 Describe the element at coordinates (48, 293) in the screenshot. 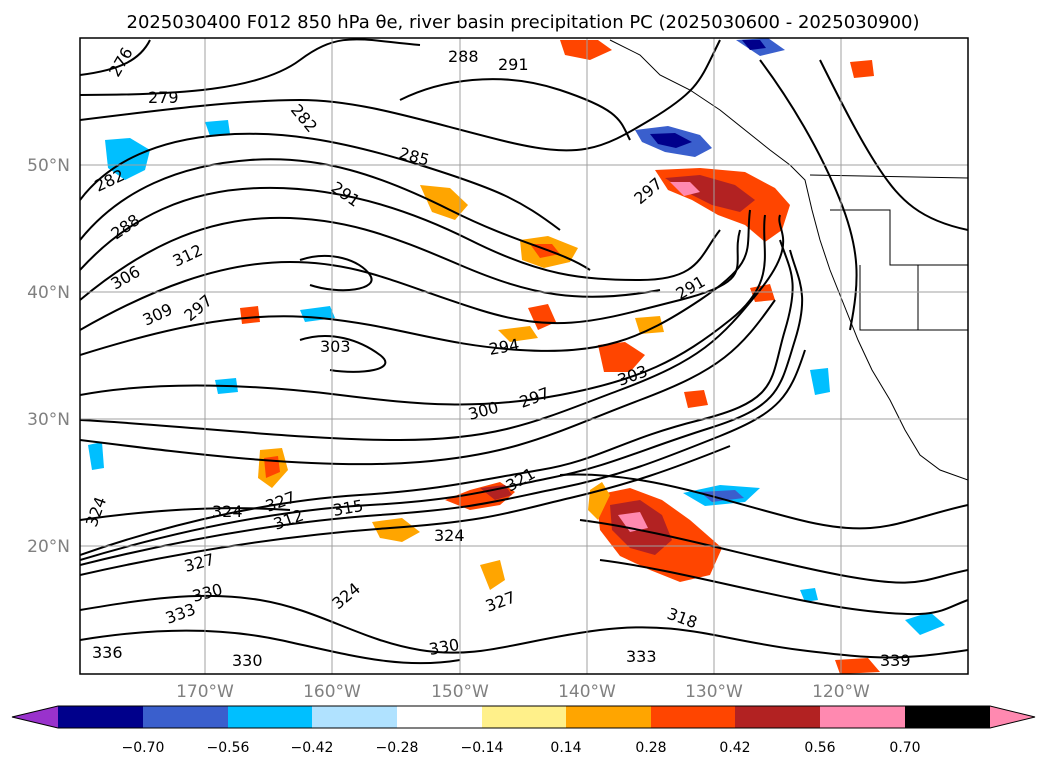

I see `lat-label: 40°N` at that location.